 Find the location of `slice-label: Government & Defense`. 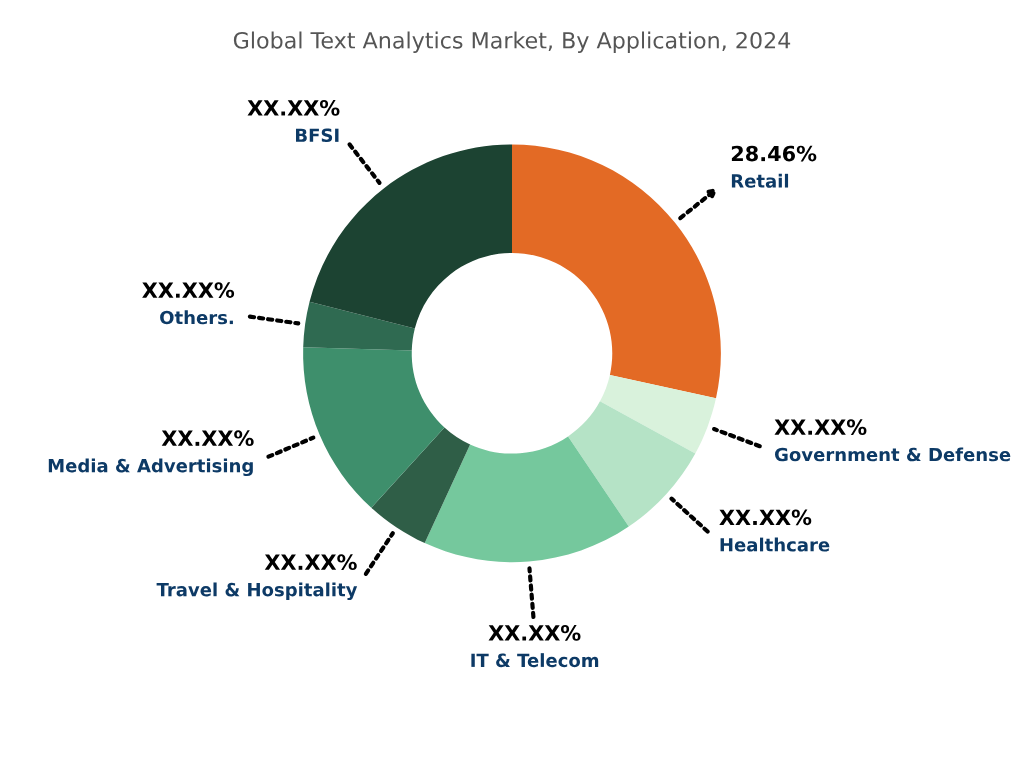

slice-label: Government & Defense is located at coordinates (893, 454).